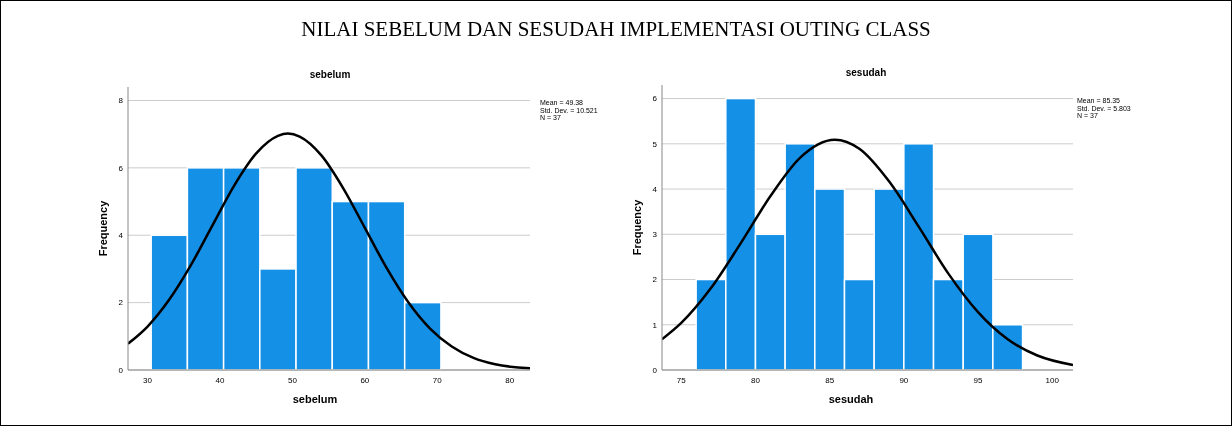 The image size is (1232, 426). I want to click on y-tick-label: 8, so click(121, 101).